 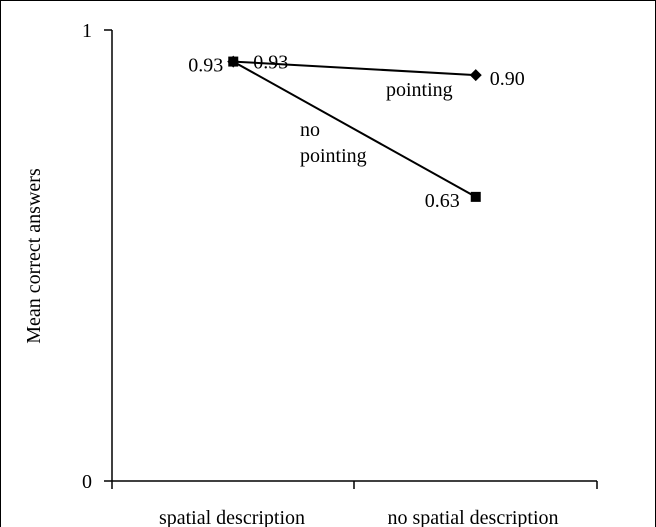 What do you see at coordinates (354, 68) in the screenshot?
I see `series-line-pointing` at bounding box center [354, 68].